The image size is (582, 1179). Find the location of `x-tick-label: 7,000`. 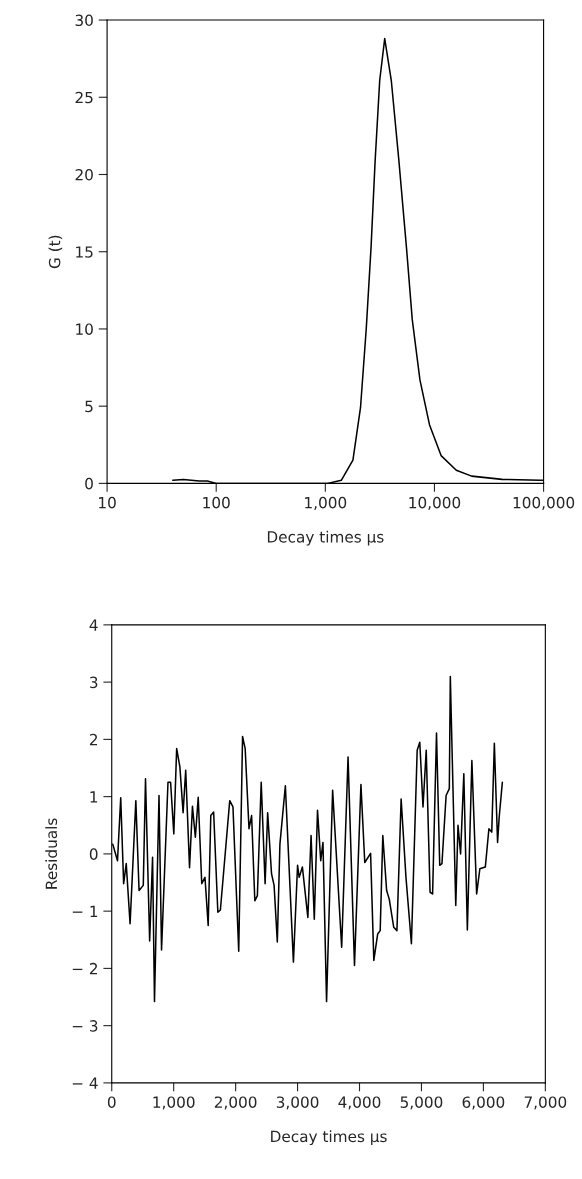

x-tick-label: 7,000 is located at coordinates (545, 1103).